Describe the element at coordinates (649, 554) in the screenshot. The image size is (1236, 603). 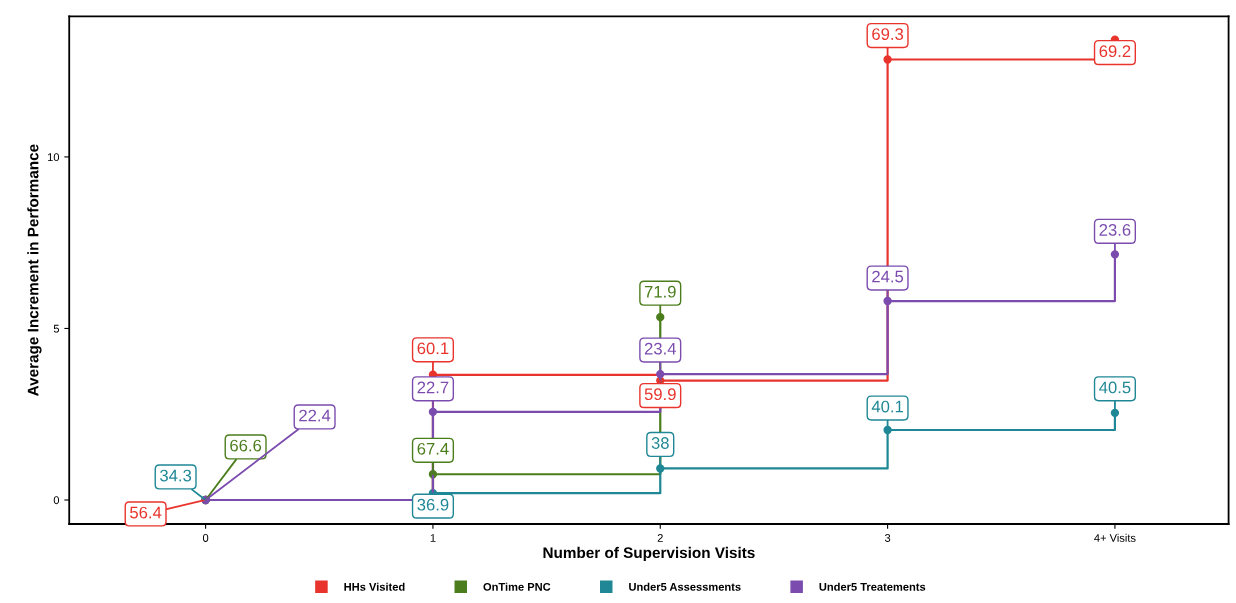
I see `x-axis-title: Number of Supervision Visits` at that location.